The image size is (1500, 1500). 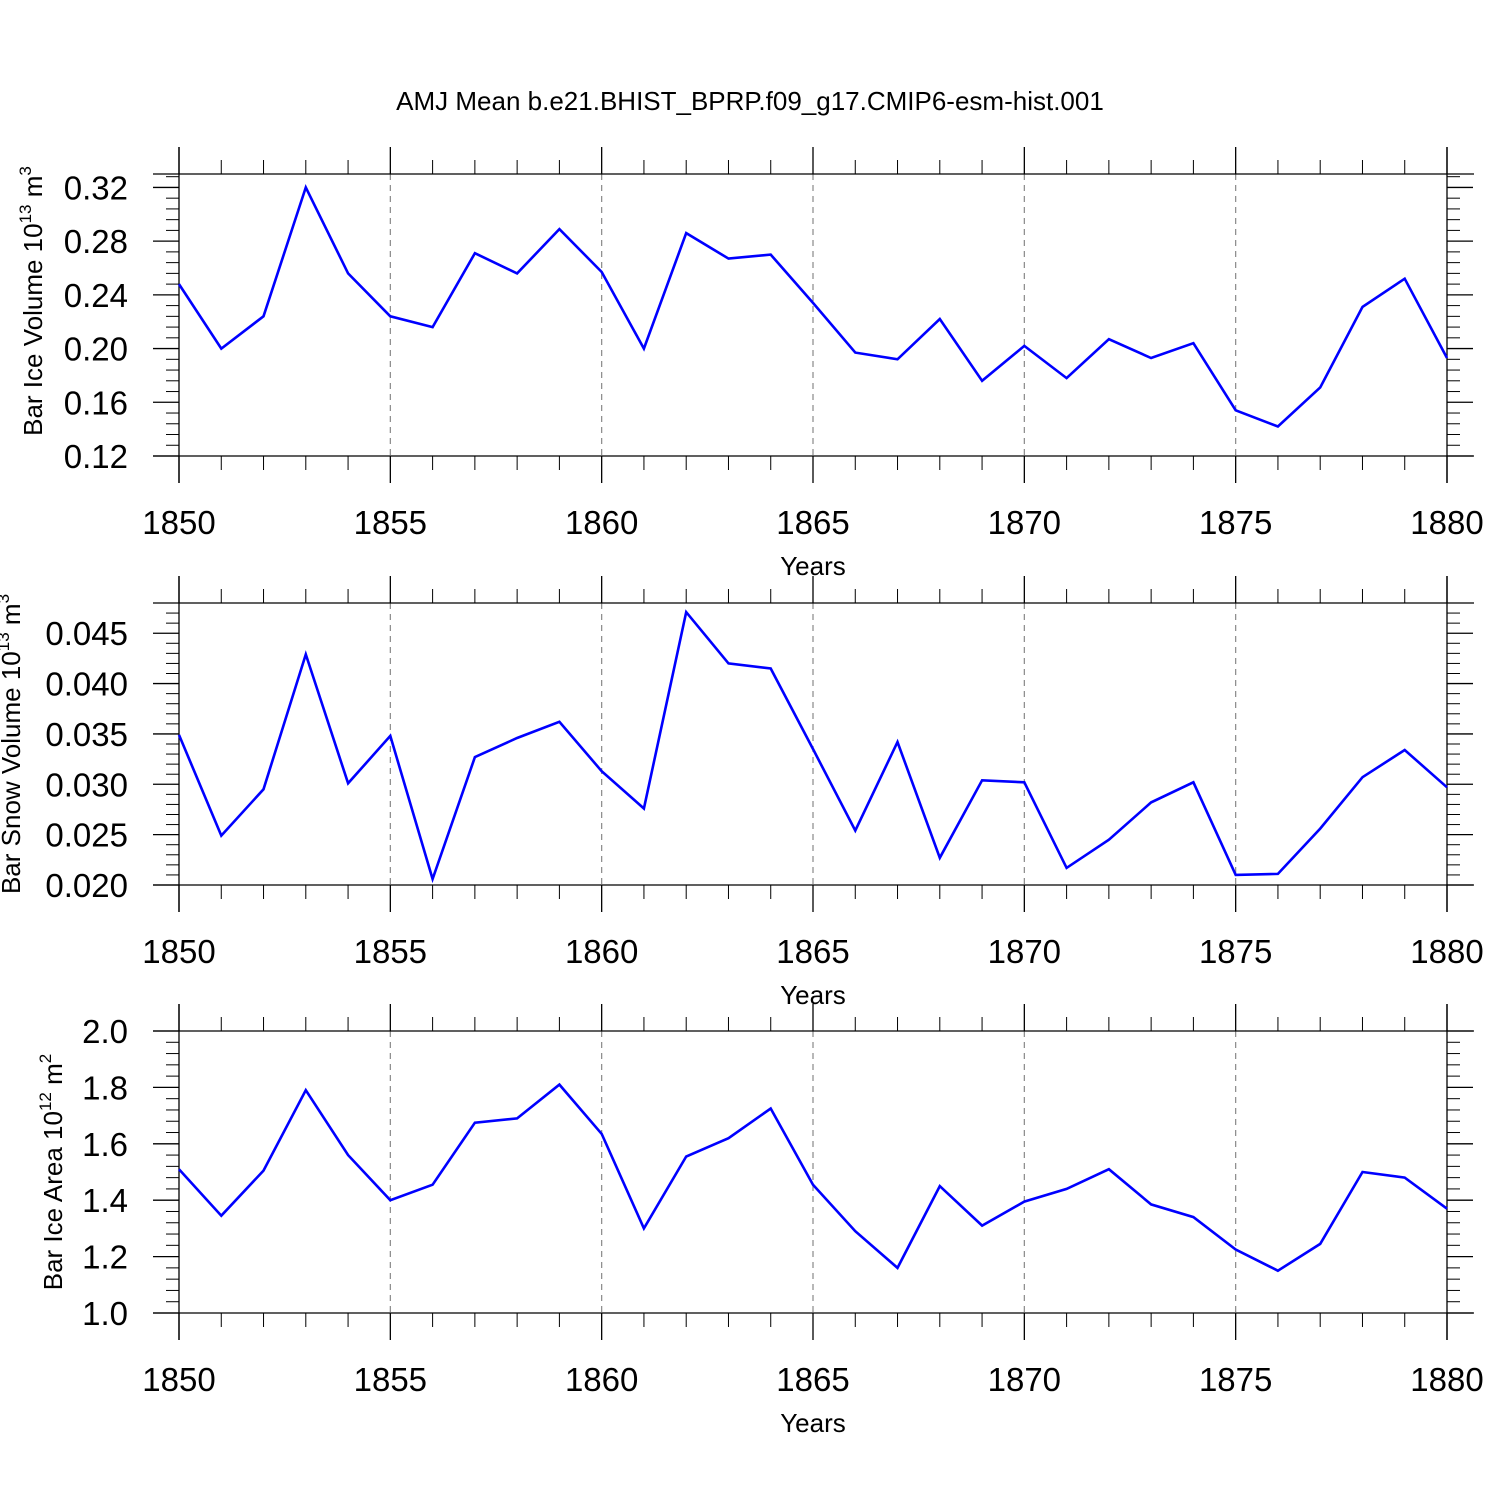 What do you see at coordinates (32, 301) in the screenshot?
I see `y-axis-title: Bar Ice Volume 1013 m3` at bounding box center [32, 301].